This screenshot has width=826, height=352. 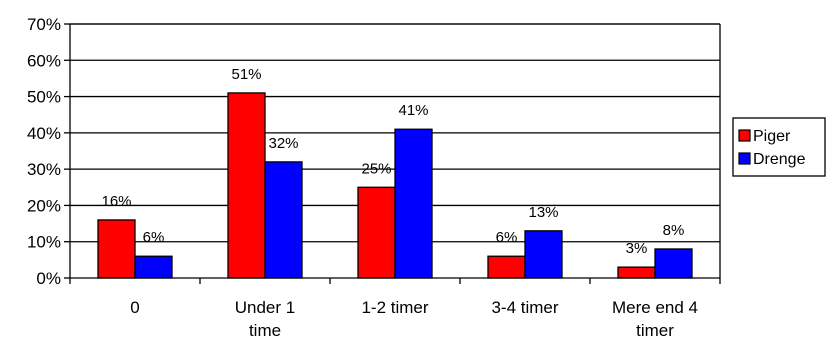 I want to click on y-tick-label: 0%, so click(x=48, y=278).